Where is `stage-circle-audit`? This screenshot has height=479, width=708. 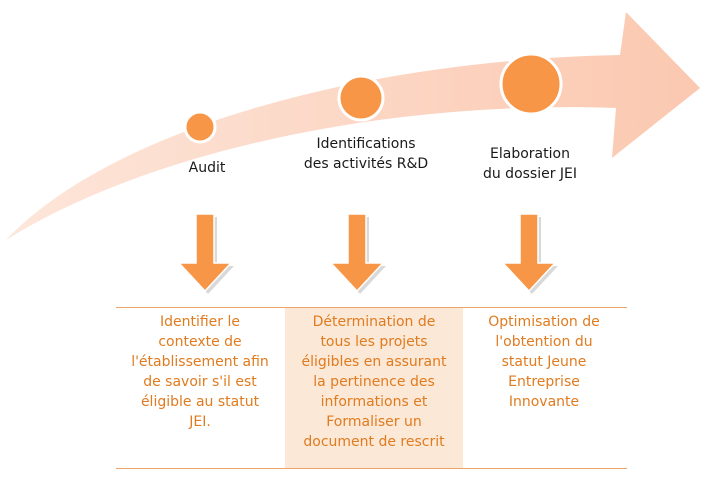 stage-circle-audit is located at coordinates (200, 127).